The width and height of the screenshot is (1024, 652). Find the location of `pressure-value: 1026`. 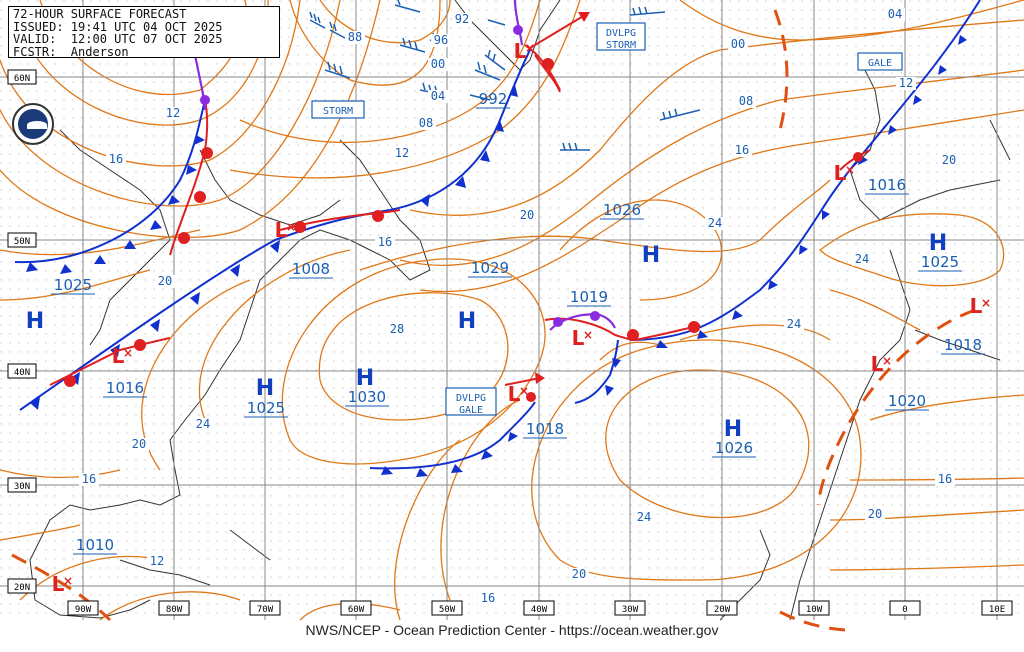

pressure-value: 1026 is located at coordinates (622, 210).